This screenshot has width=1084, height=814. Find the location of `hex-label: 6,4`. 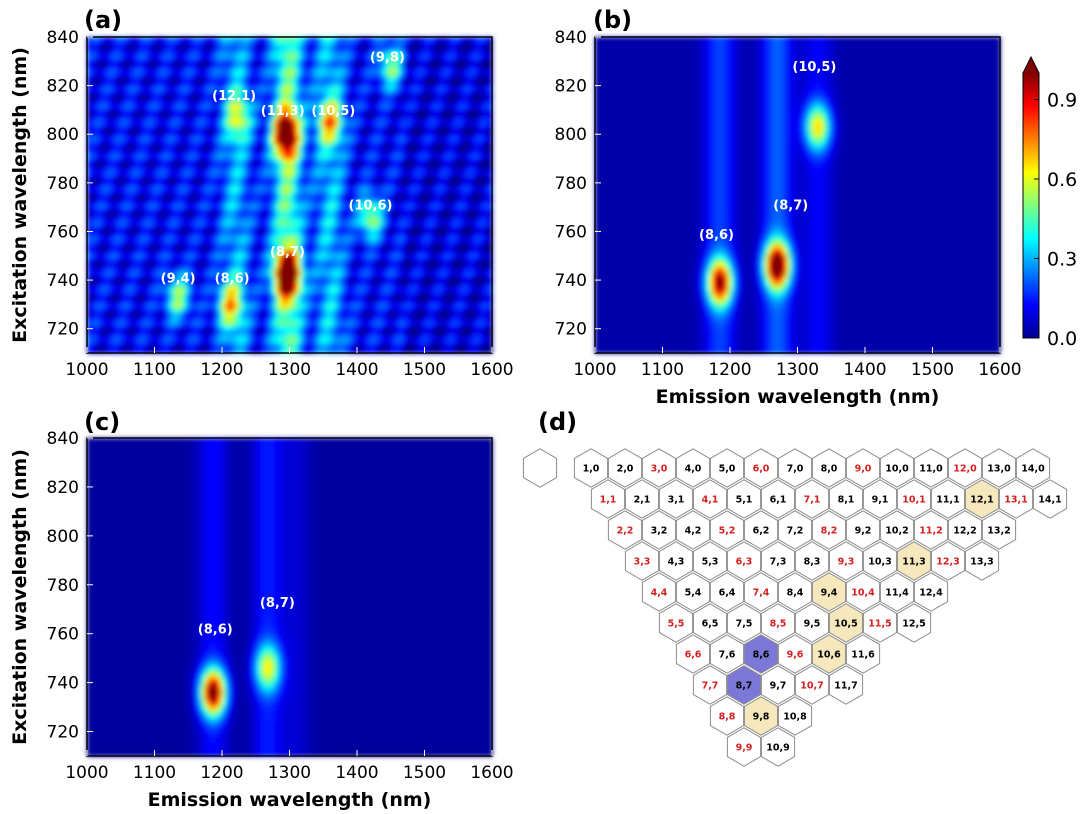

hex-label: 6,4 is located at coordinates (727, 593).